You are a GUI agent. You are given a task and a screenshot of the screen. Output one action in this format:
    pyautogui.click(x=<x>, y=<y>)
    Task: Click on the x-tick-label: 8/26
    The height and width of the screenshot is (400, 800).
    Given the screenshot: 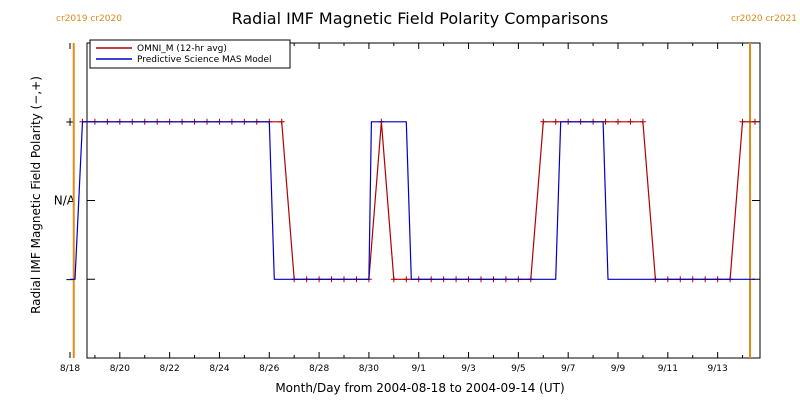 What is the action you would take?
    pyautogui.click(x=269, y=369)
    